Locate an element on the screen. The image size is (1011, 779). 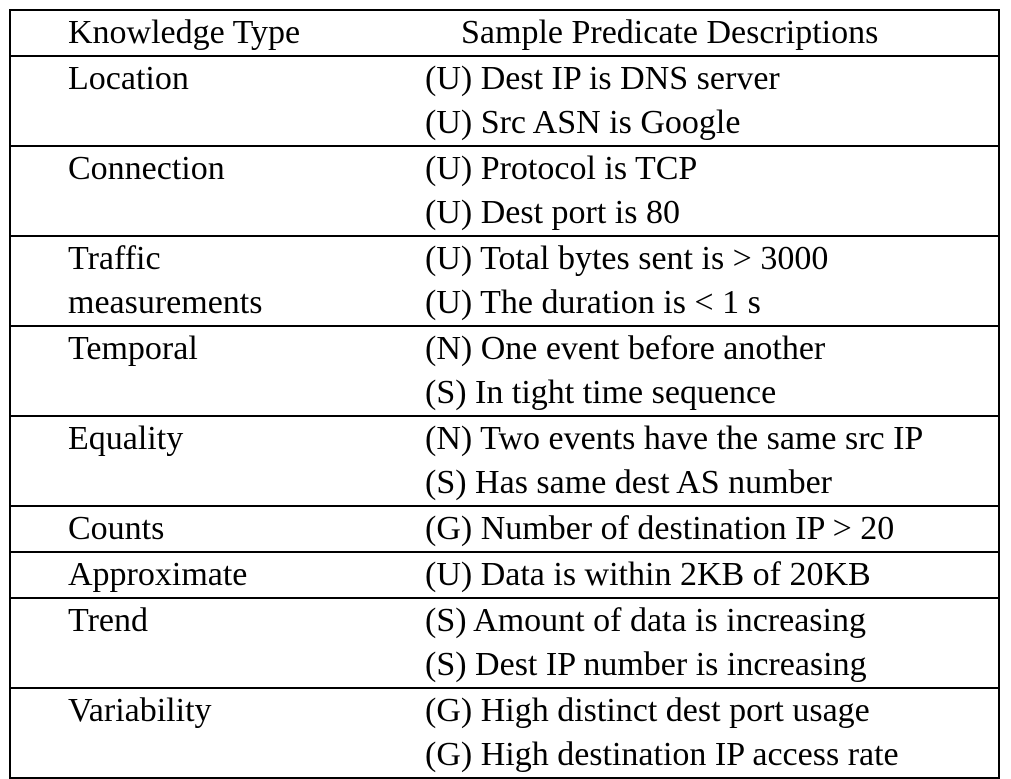
knowledge-type-label: Variability is located at coordinates (140, 710).